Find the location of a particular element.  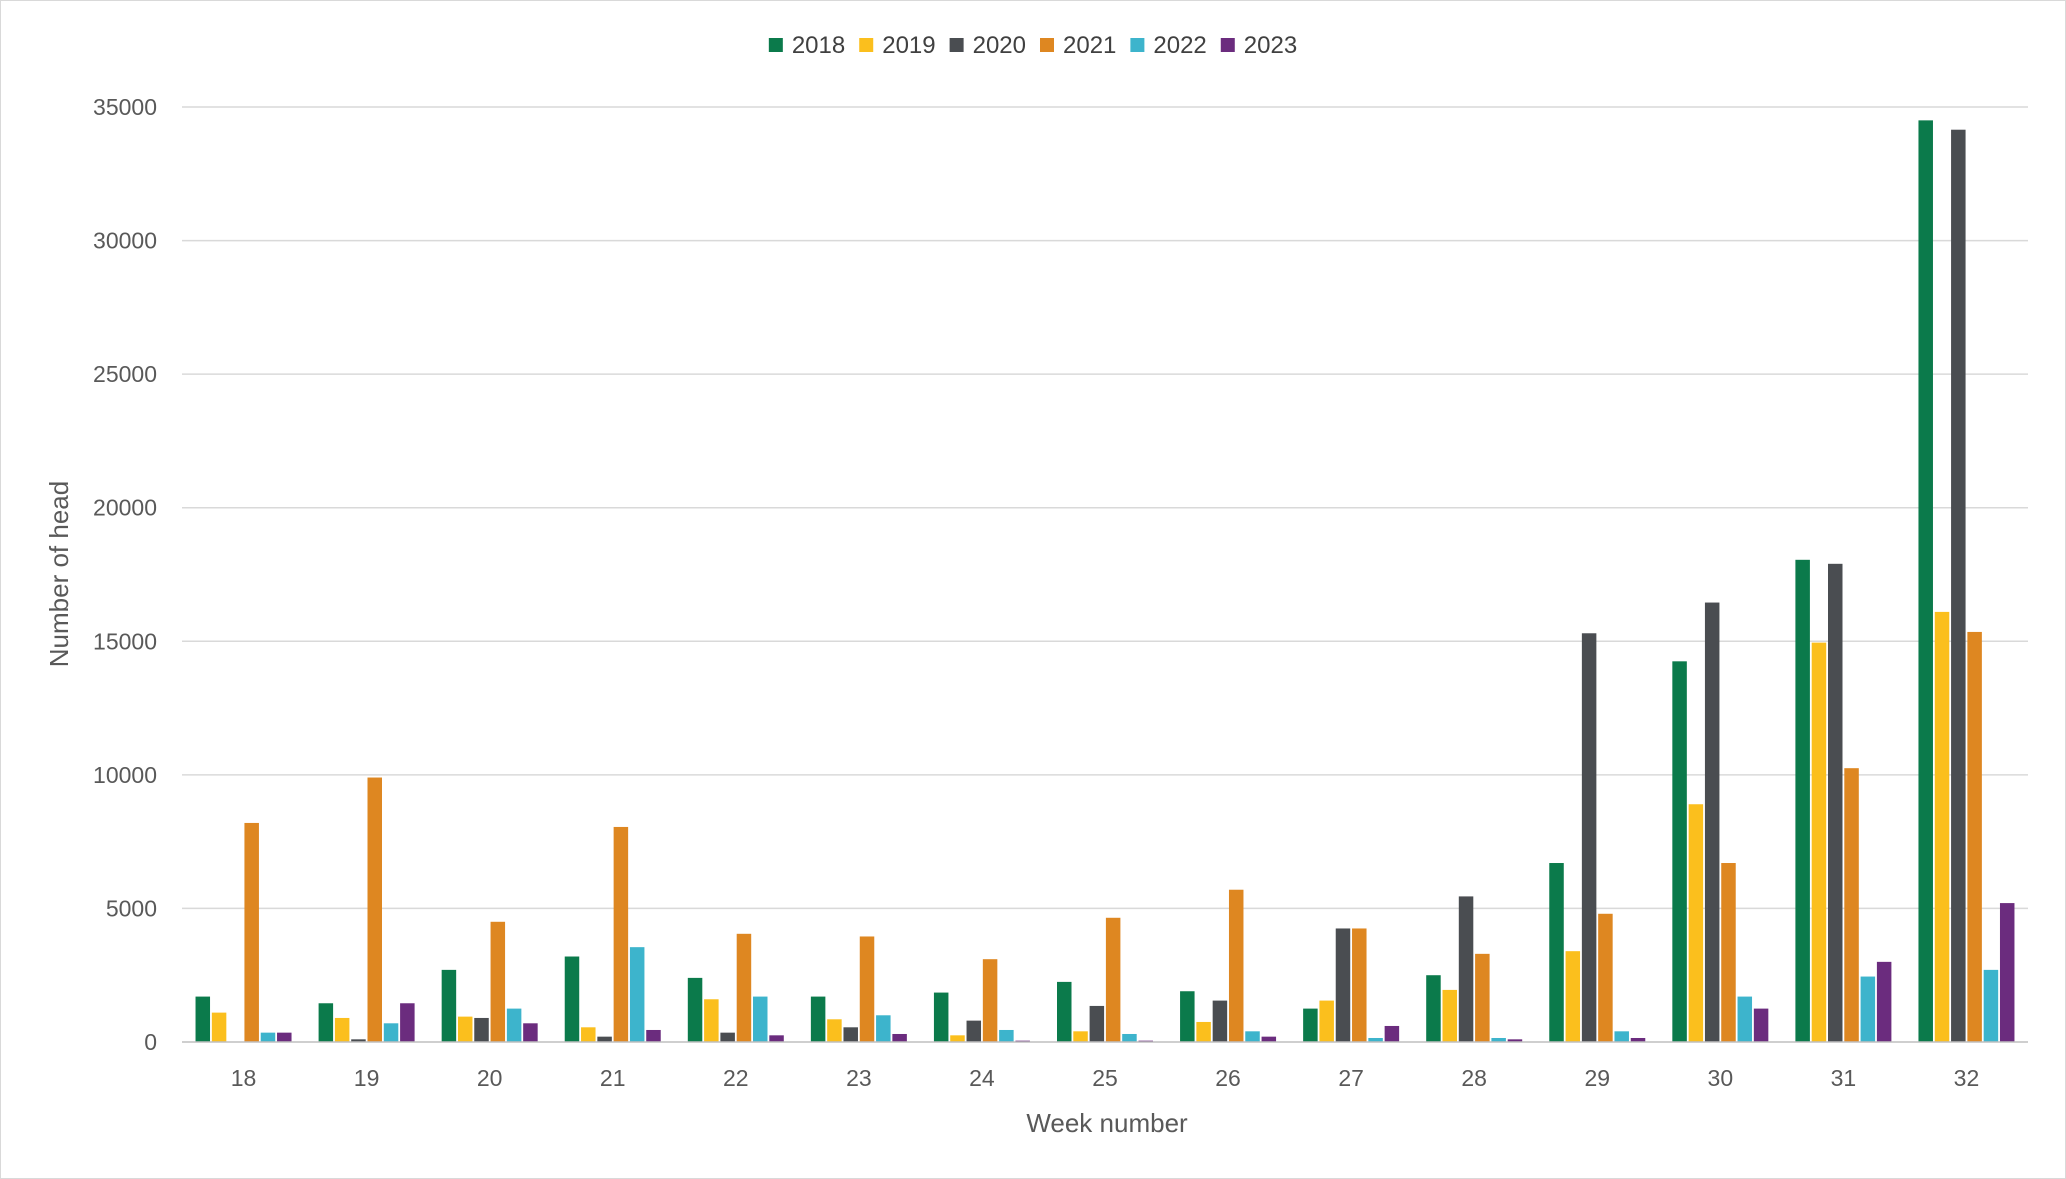

x-tick-label: 22 is located at coordinates (736, 1078).